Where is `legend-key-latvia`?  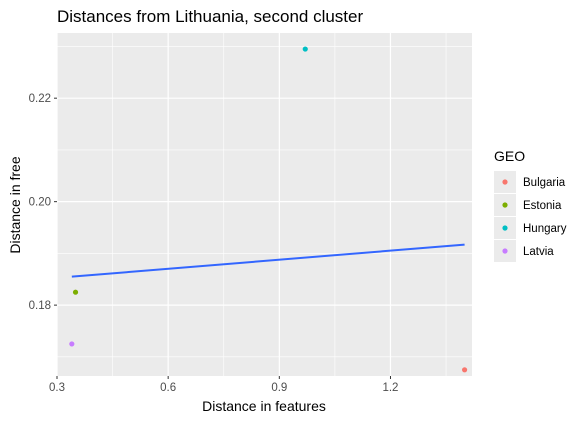
legend-key-latvia is located at coordinates (504, 250).